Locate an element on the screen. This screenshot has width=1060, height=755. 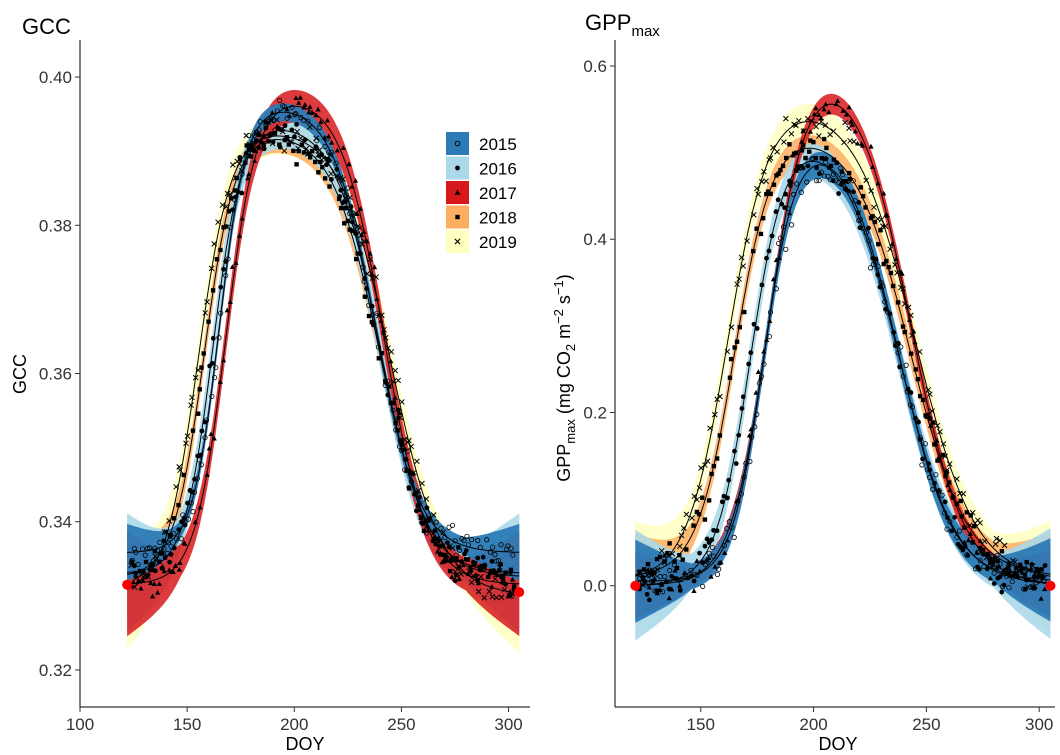
gcc-endpoint-end is located at coordinates (519, 592).